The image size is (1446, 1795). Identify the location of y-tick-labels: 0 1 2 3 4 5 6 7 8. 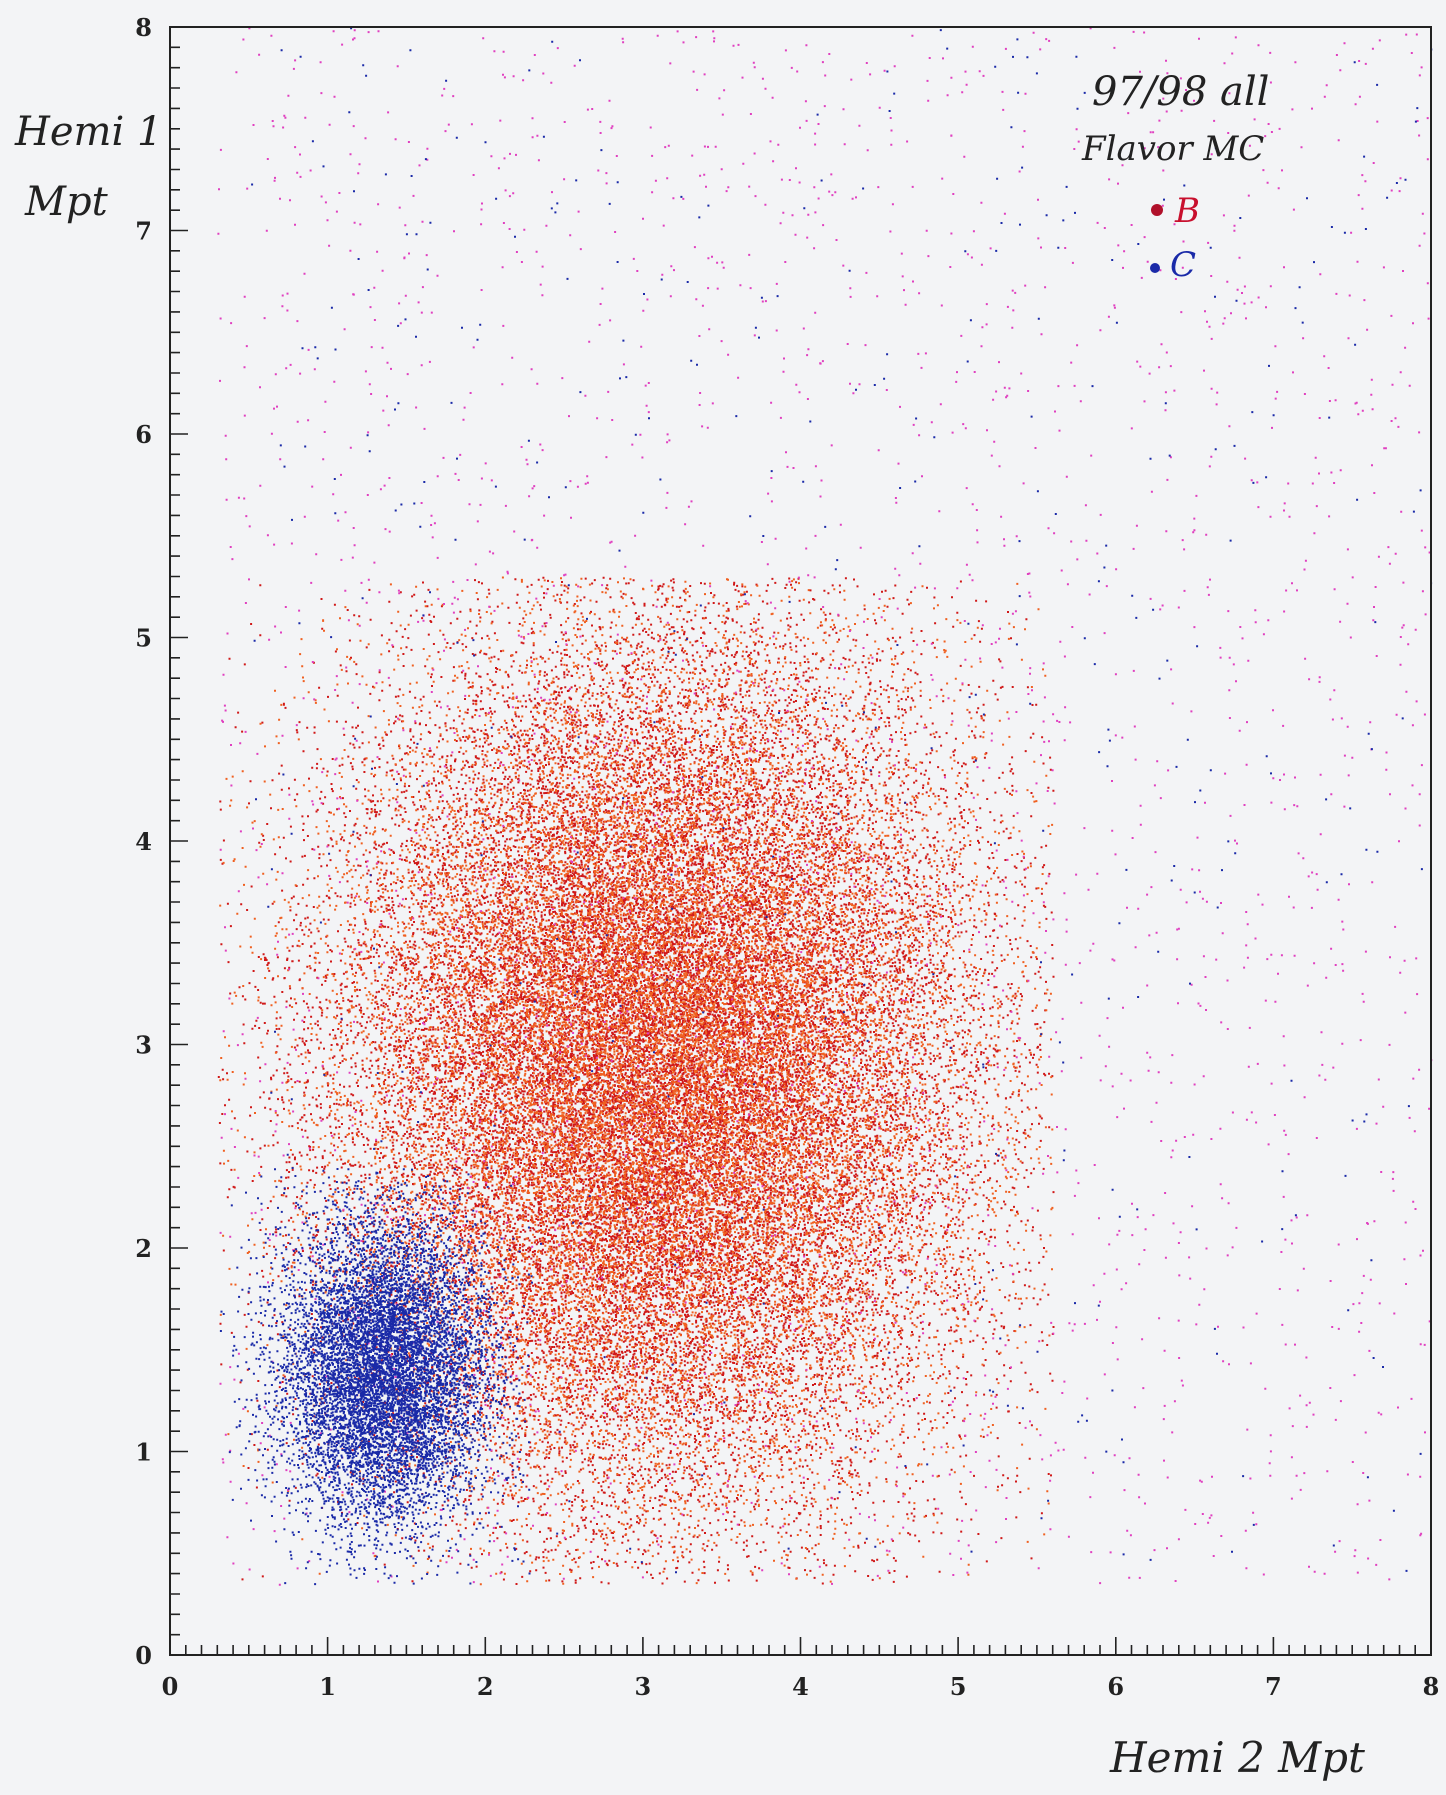
(143, 841).